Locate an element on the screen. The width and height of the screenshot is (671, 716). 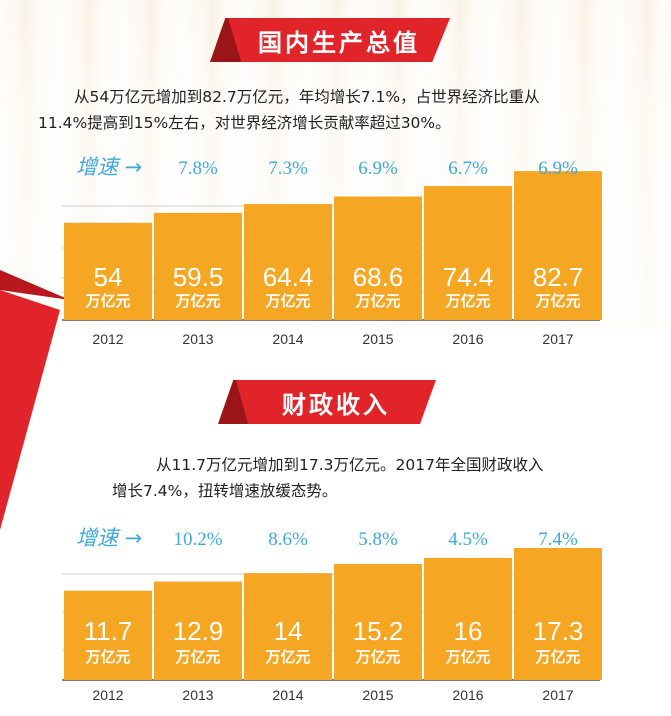
red-corner-decoration is located at coordinates (35, 400).